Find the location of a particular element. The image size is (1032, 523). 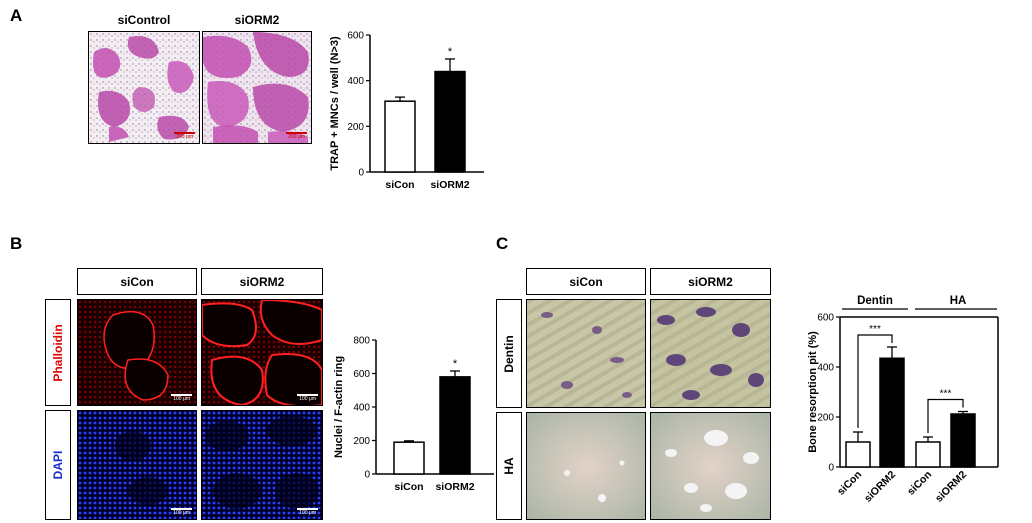

y-tick-label: 800 is located at coordinates (361, 341).